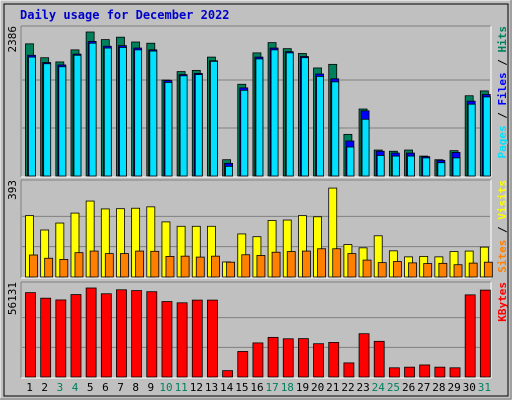 This screenshot has width=512, height=400. I want to click on legend-entry: Pages, so click(502, 141).